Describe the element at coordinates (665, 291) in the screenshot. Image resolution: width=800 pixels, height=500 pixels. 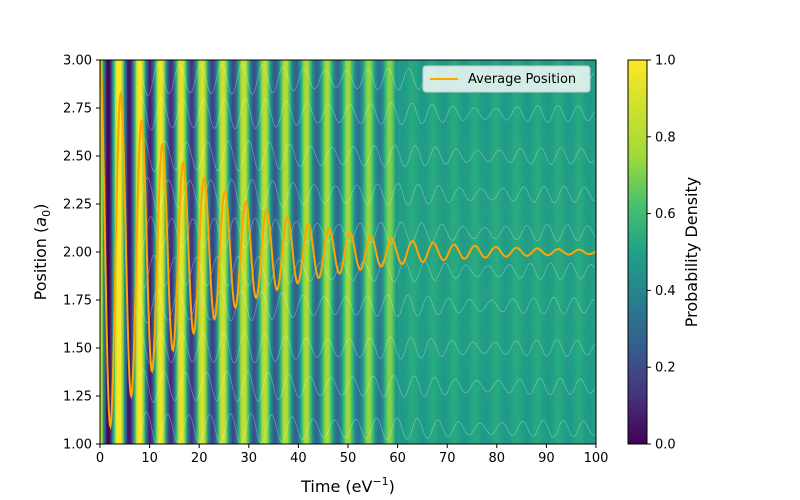
I see `colorbar-tick-label: 0.4` at that location.